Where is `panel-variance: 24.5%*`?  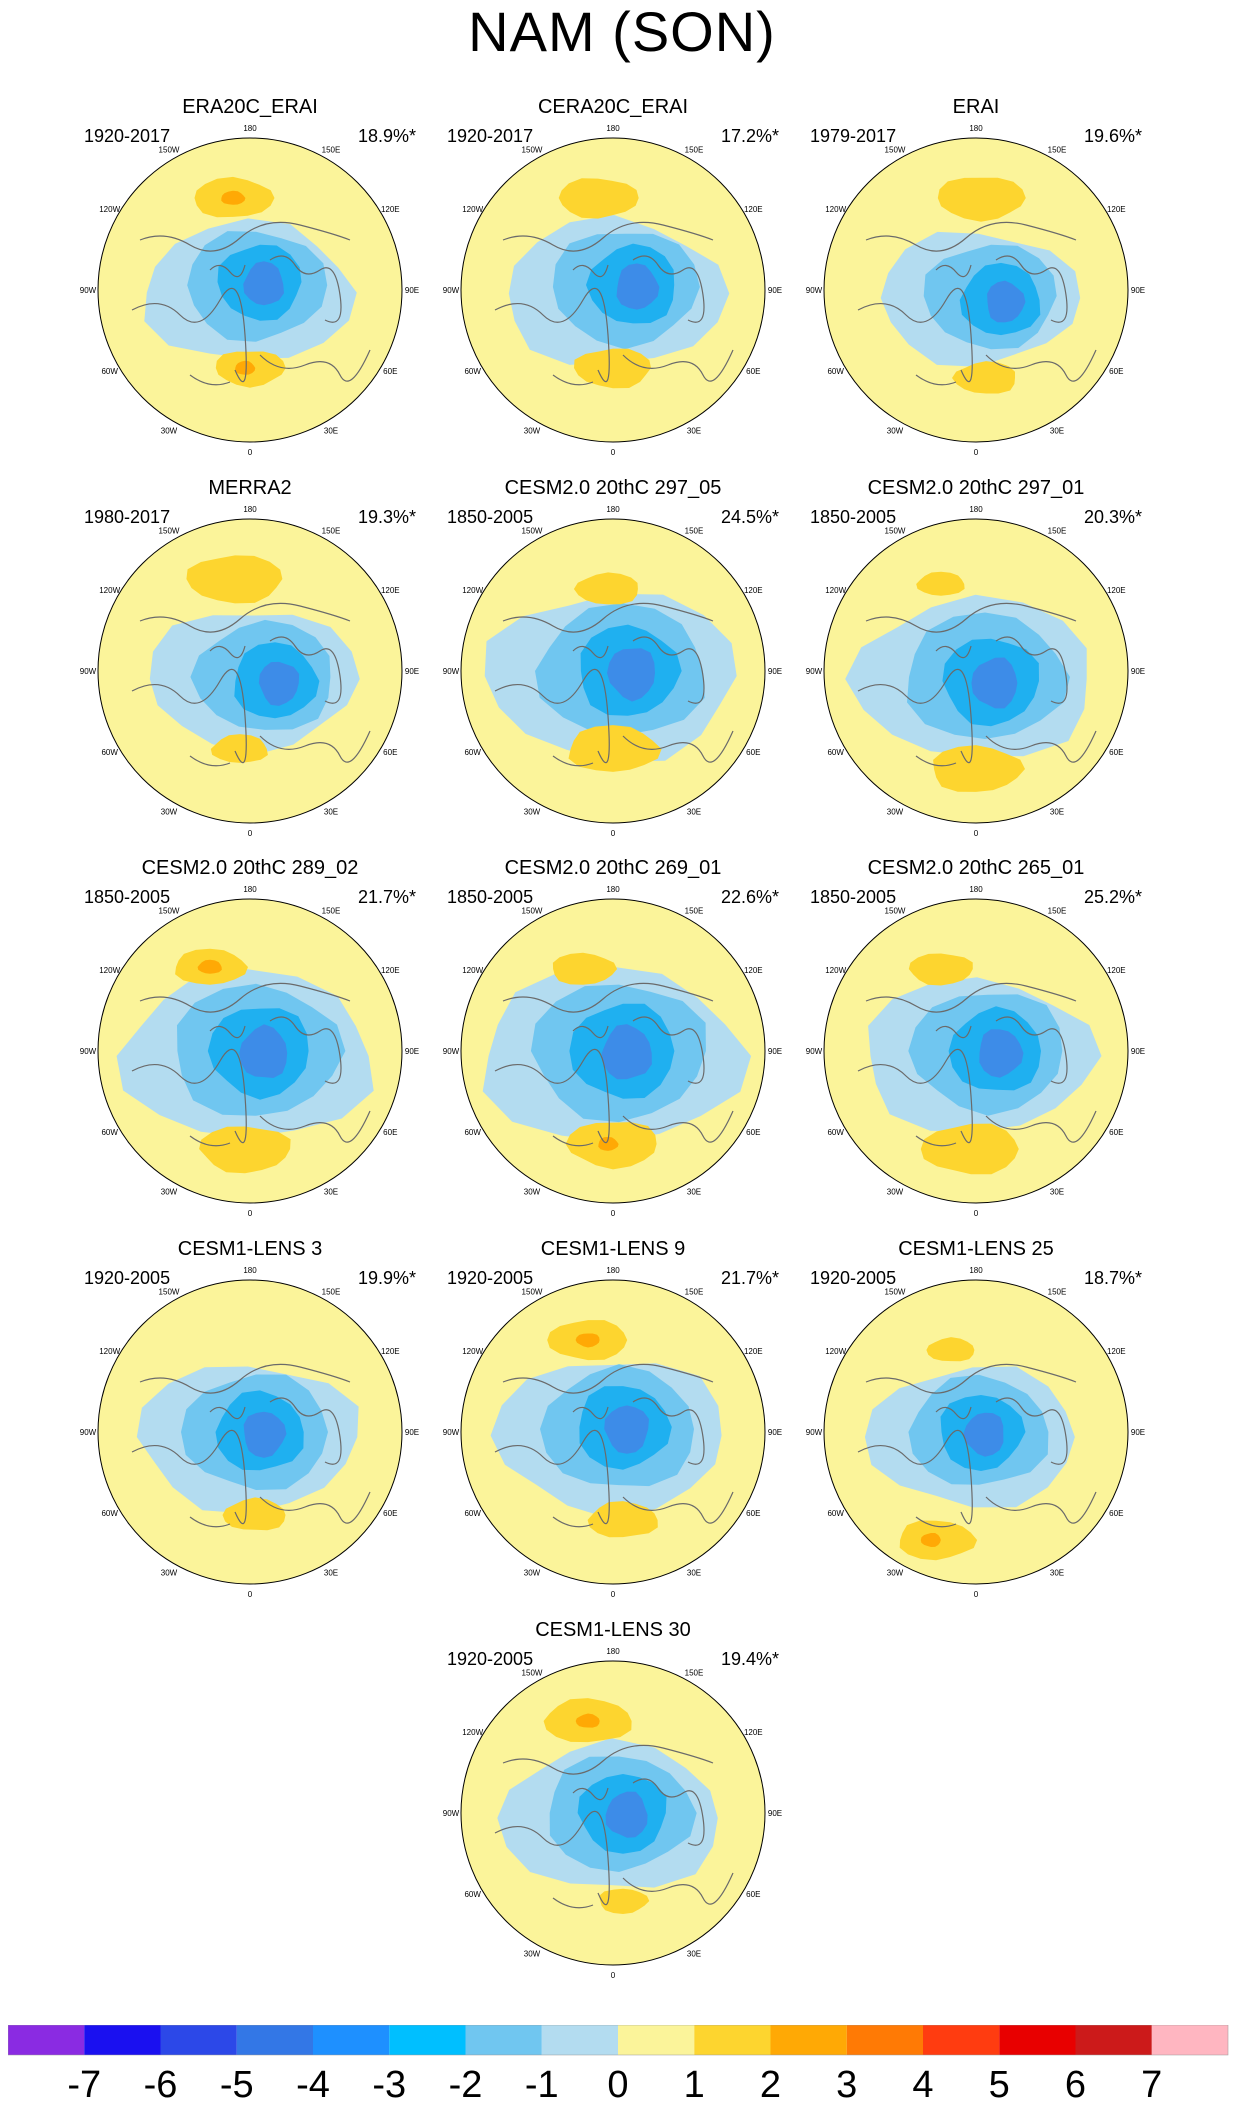 panel-variance: 24.5%* is located at coordinates (749, 517).